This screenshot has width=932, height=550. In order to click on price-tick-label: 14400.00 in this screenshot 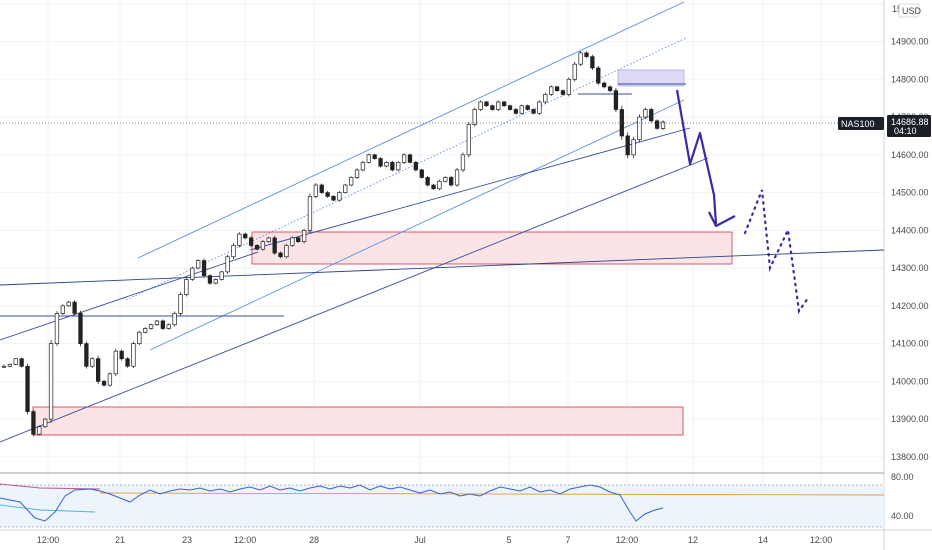, I will do `click(910, 230)`.